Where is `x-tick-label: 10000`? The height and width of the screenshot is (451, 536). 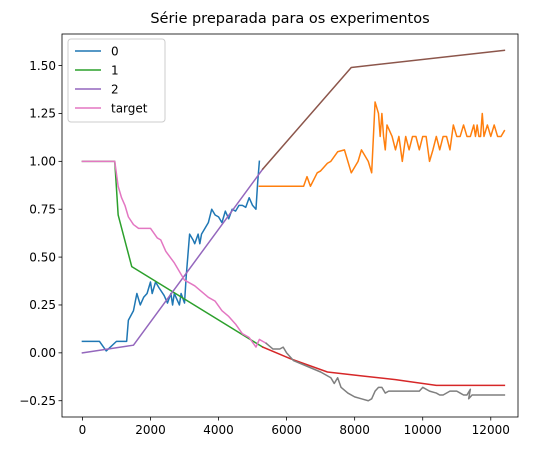 x-tick-label: 10000 is located at coordinates (423, 430).